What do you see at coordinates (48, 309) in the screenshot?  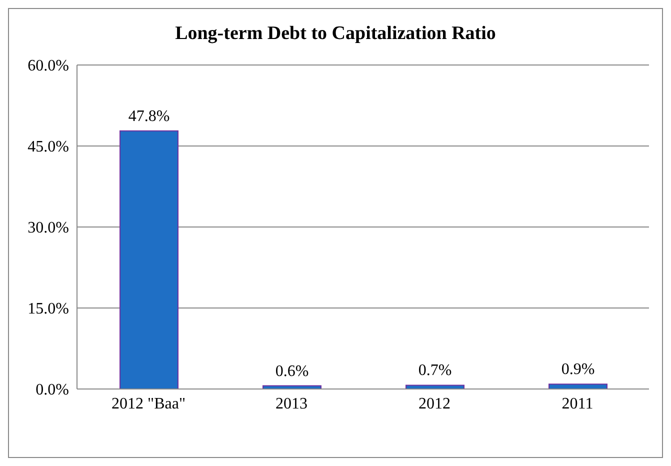 I see `y-tick-label: 15.0%` at bounding box center [48, 309].